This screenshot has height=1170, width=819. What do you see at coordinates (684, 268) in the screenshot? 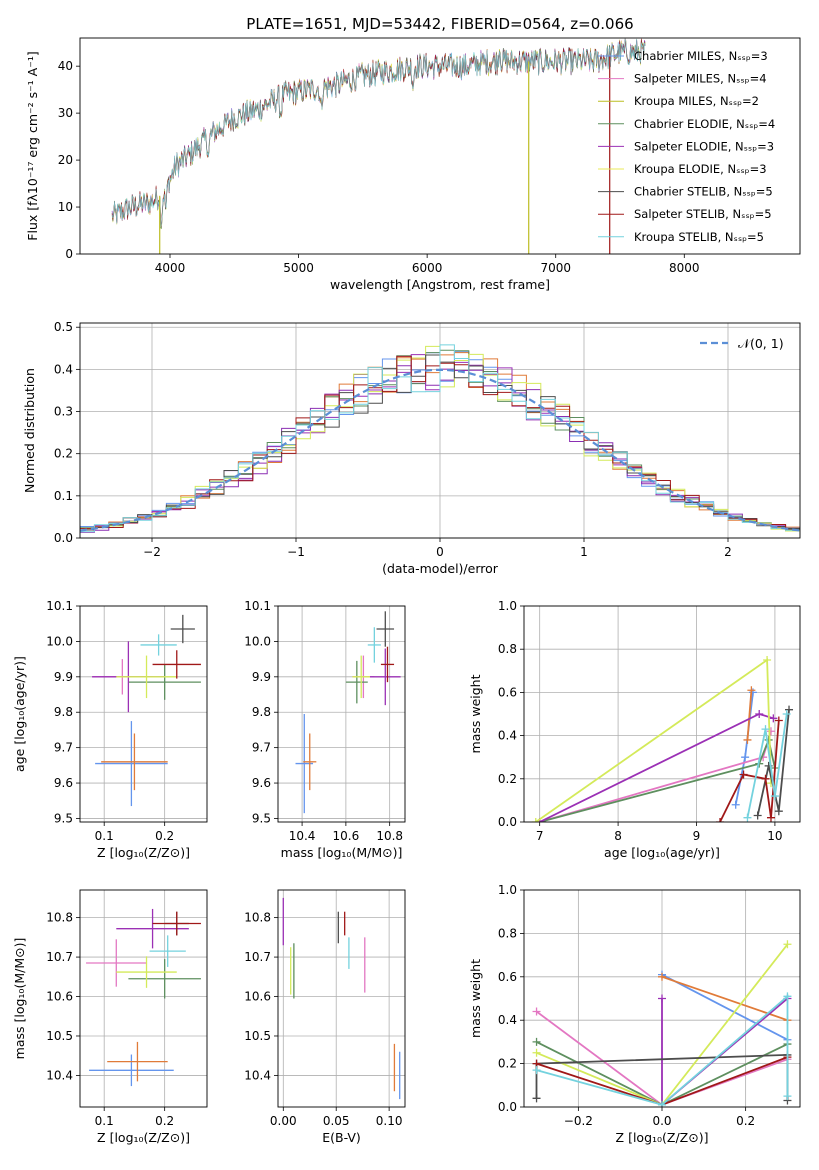
I see `x-tick-label: 8000` at bounding box center [684, 268].